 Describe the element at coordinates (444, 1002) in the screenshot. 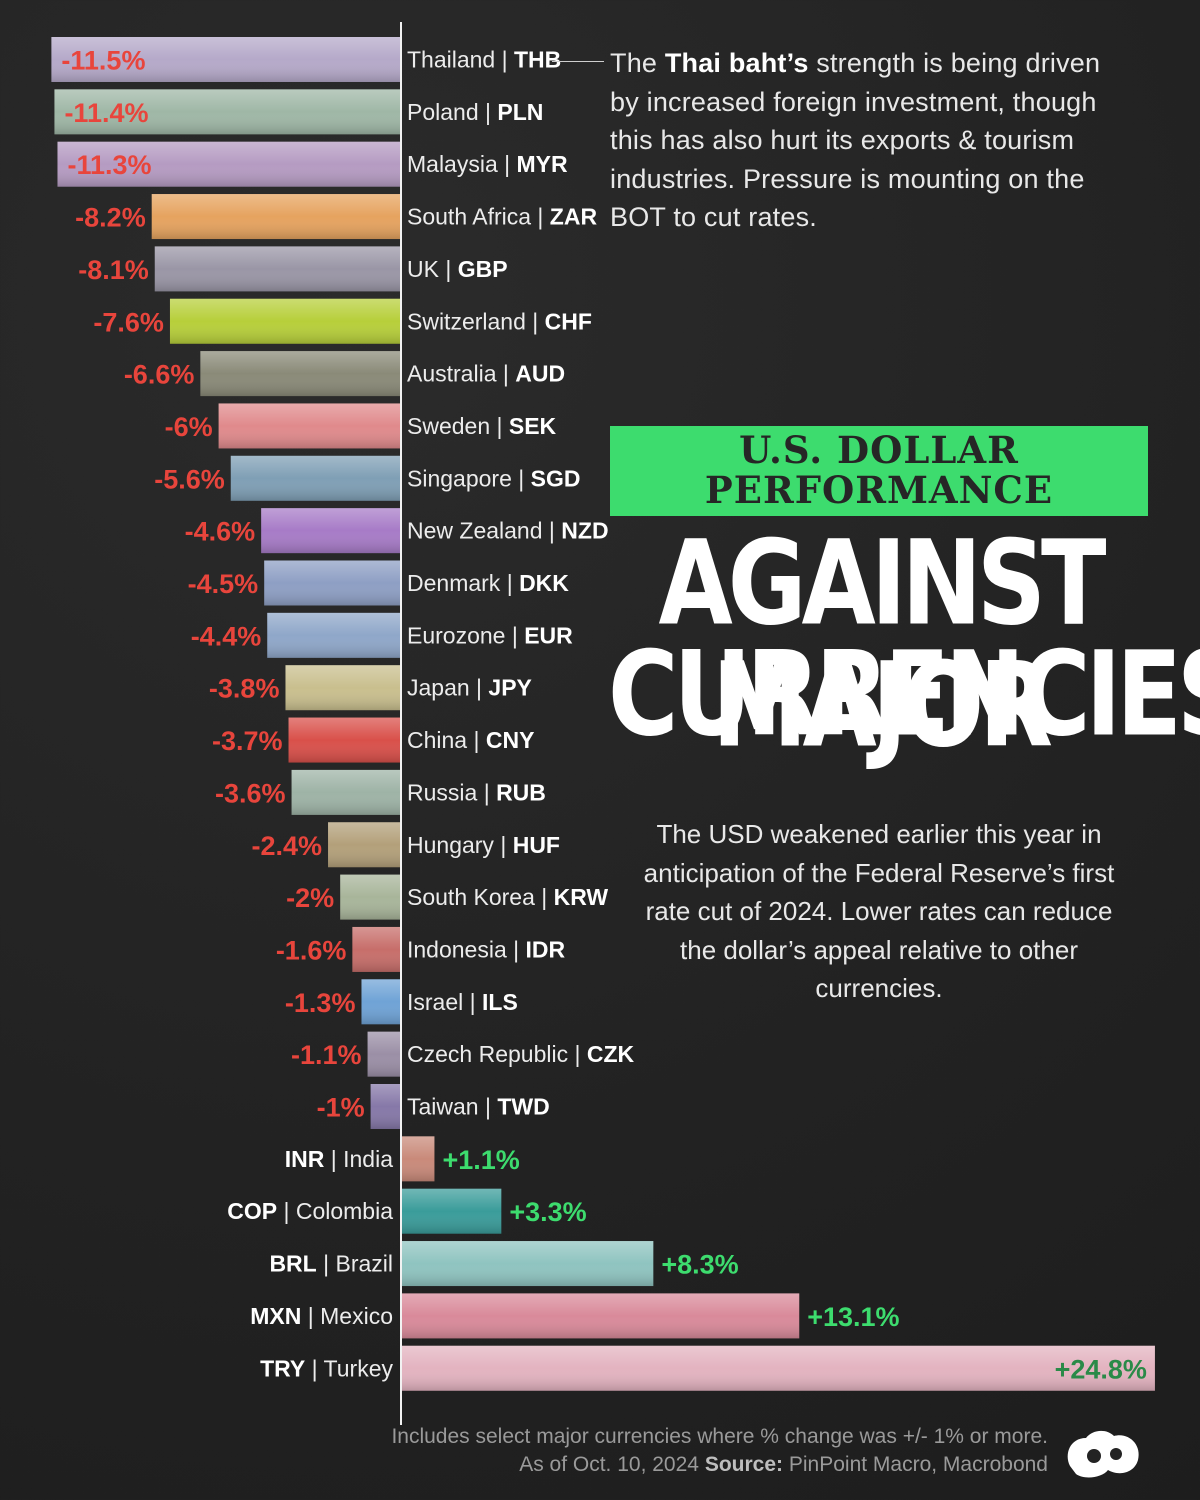

I see `country-name-ils: Israel |` at that location.